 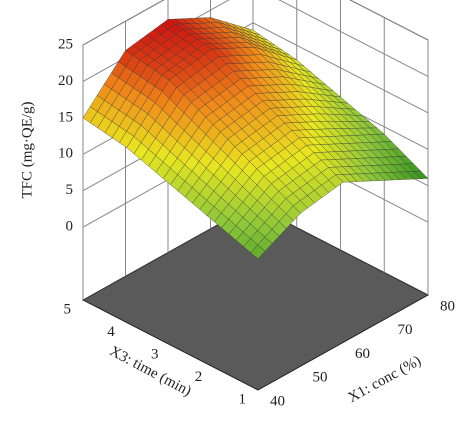 What do you see at coordinates (320, 378) in the screenshot?
I see `x-tick-label: 50` at bounding box center [320, 378].